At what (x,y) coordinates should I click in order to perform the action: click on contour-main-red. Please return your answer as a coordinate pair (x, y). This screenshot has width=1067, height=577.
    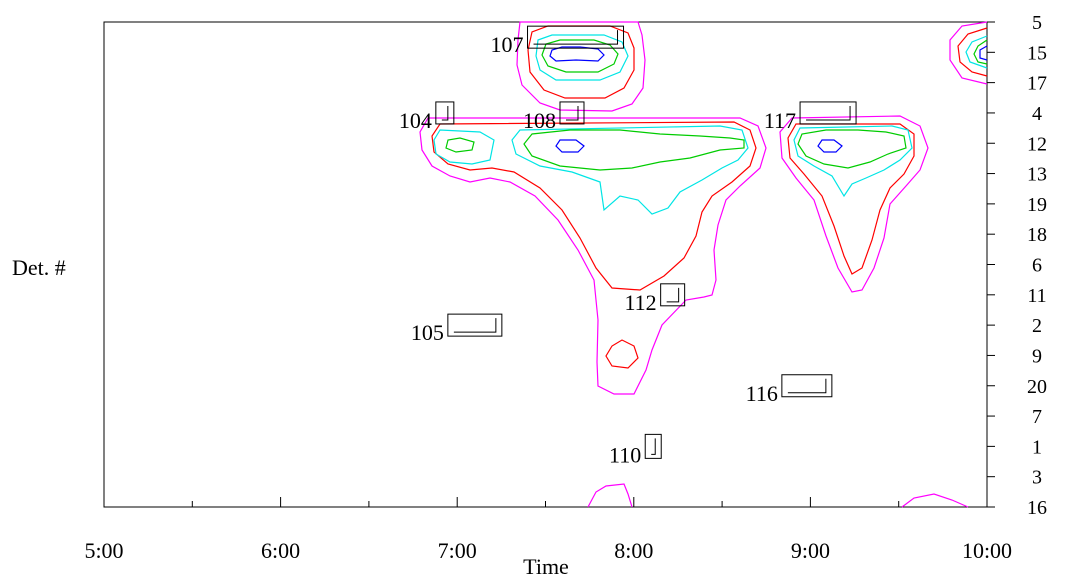
    Looking at the image, I should click on (594, 206).